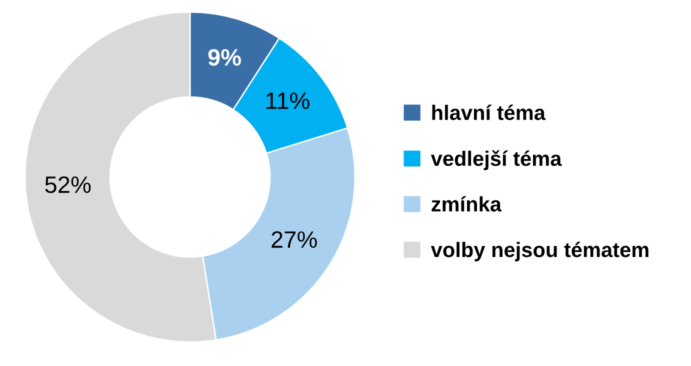  What do you see at coordinates (294, 239) in the screenshot?
I see `data-label: 27%` at bounding box center [294, 239].